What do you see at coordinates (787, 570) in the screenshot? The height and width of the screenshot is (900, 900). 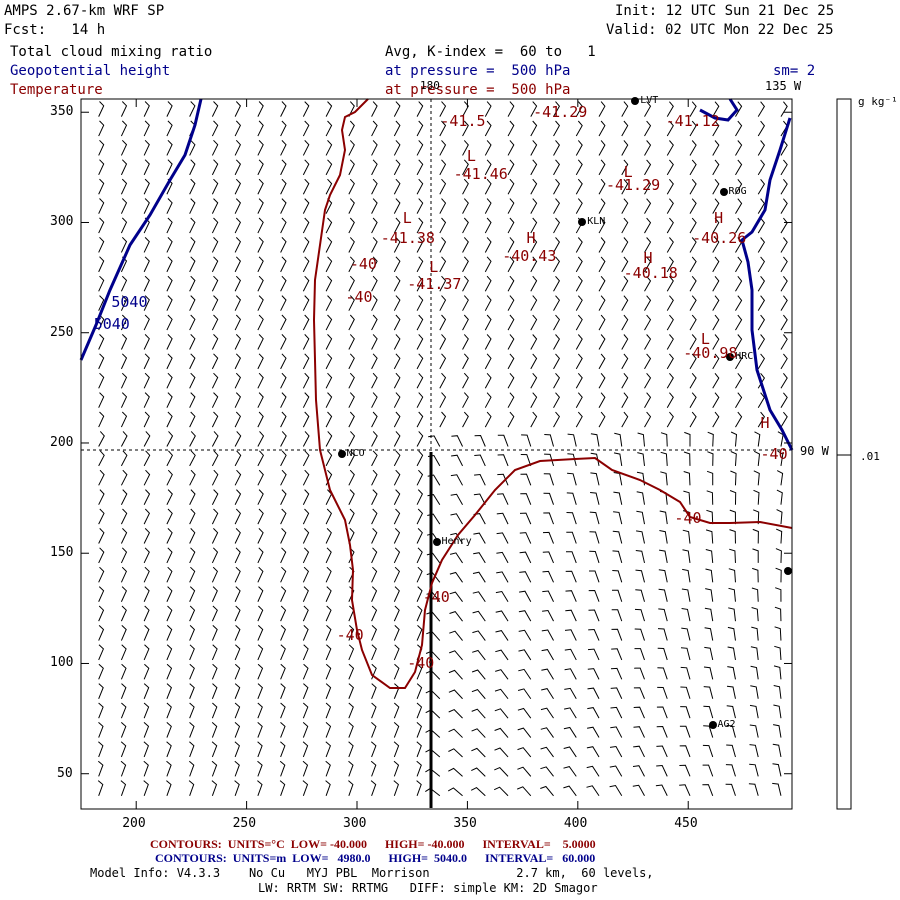 I see `station-marker` at bounding box center [787, 570].